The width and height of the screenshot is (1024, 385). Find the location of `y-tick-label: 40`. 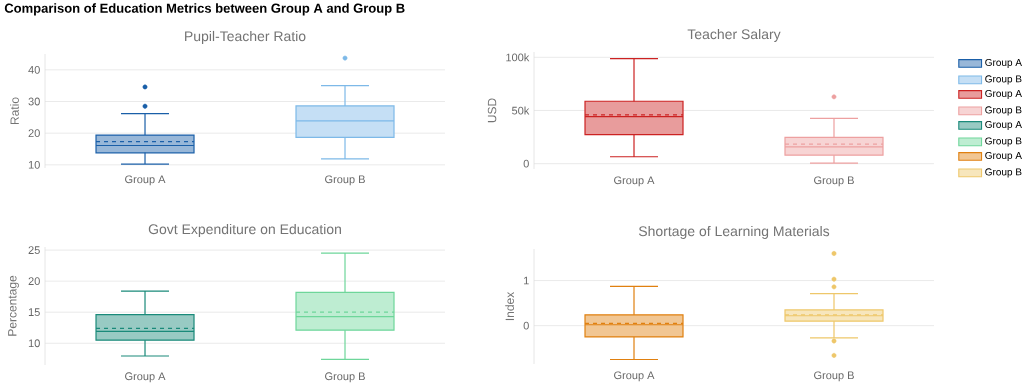

y-tick-label: 40 is located at coordinates (34, 69).